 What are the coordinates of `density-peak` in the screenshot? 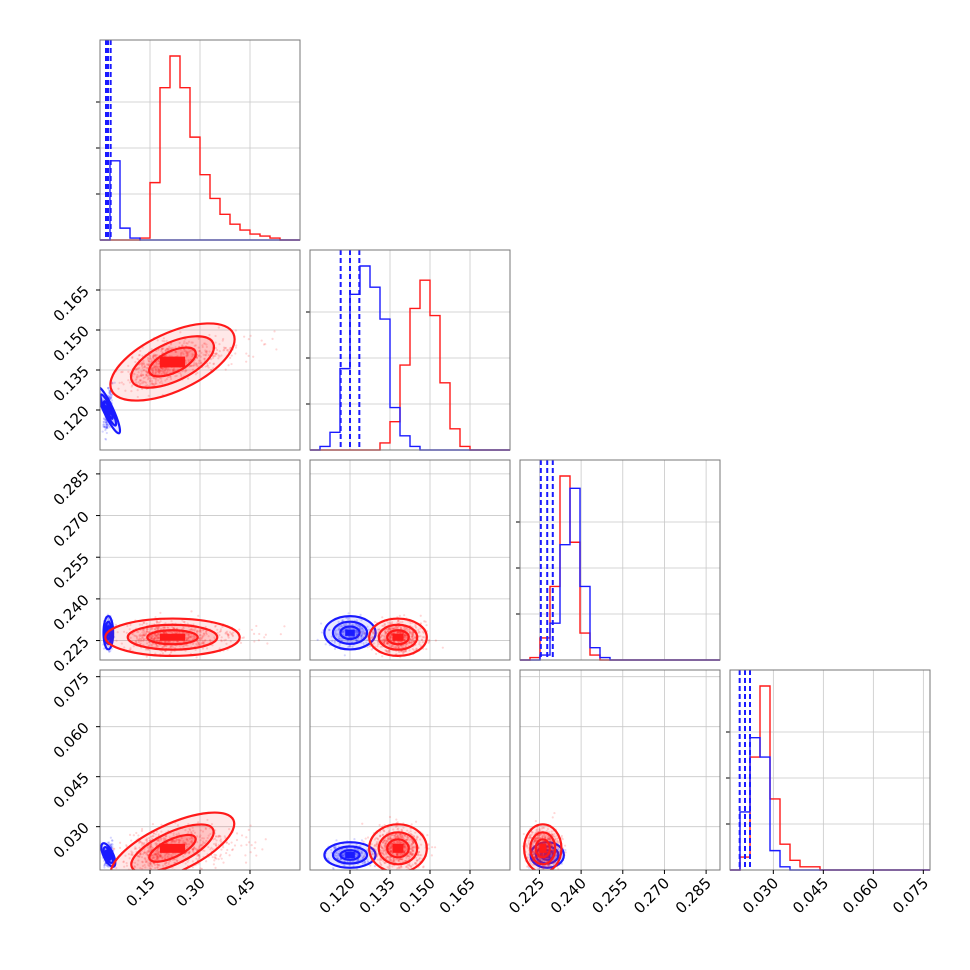 It's located at (350, 632).